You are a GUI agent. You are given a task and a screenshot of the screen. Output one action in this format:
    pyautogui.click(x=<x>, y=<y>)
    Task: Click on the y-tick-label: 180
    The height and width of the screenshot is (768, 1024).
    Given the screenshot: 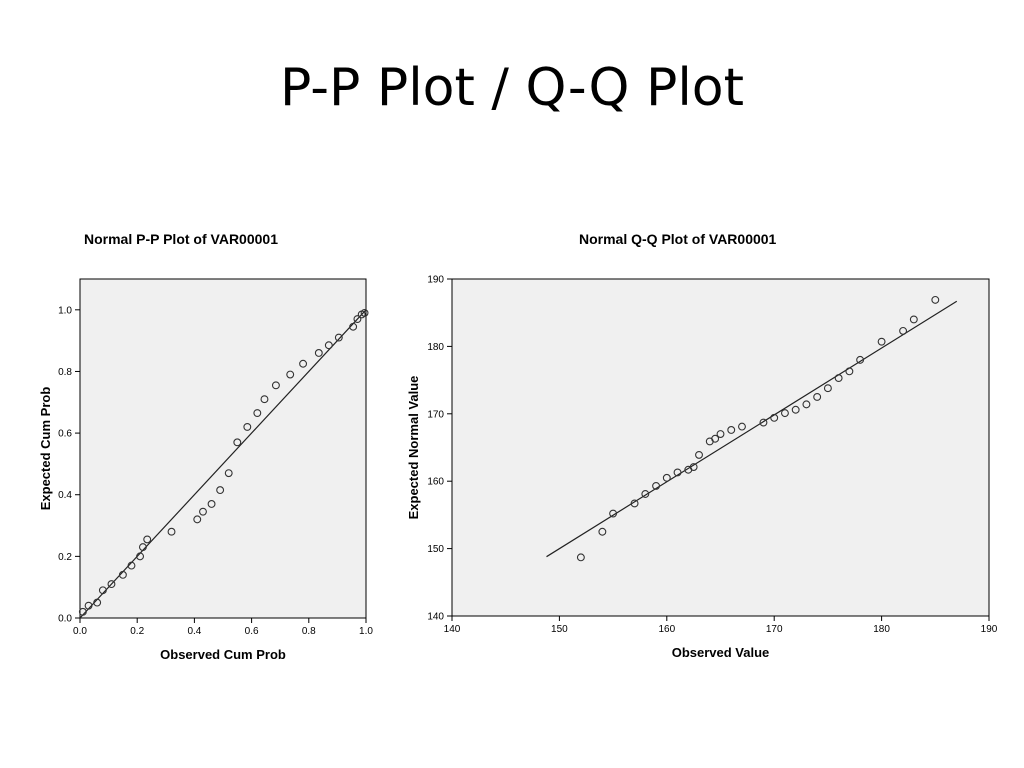 What is the action you would take?
    pyautogui.click(x=435, y=347)
    